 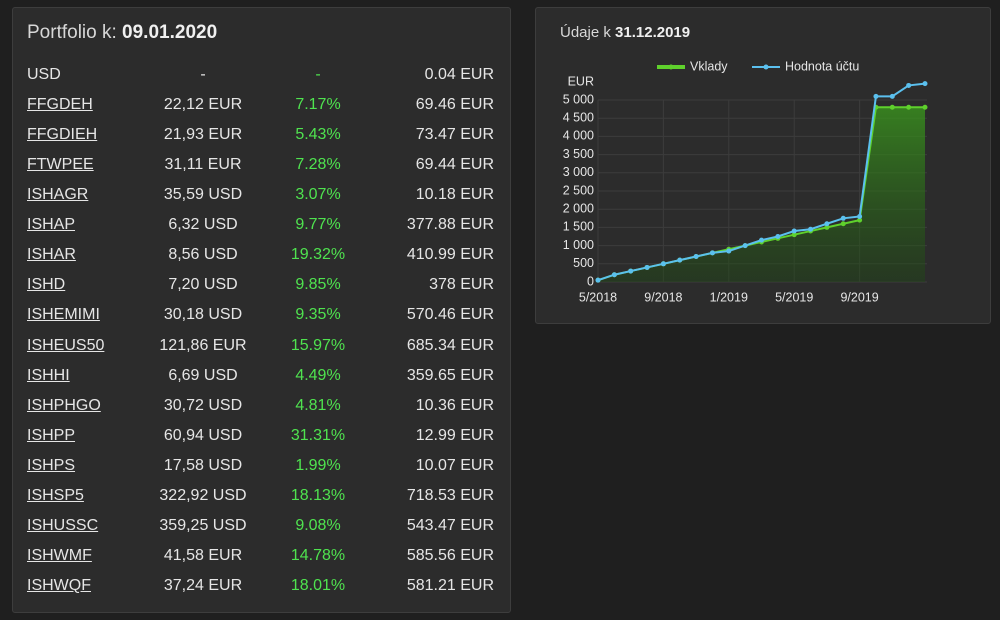 I want to click on symbol: ISHPS, so click(x=51, y=465).